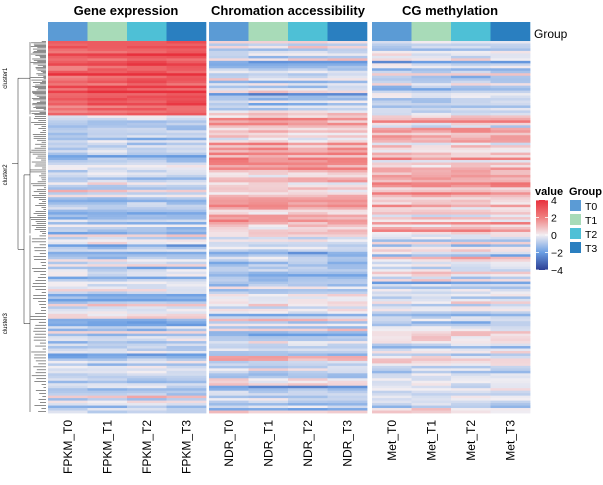  Describe the element at coordinates (554, 236) in the screenshot. I see `value-tick-label: 0` at that location.